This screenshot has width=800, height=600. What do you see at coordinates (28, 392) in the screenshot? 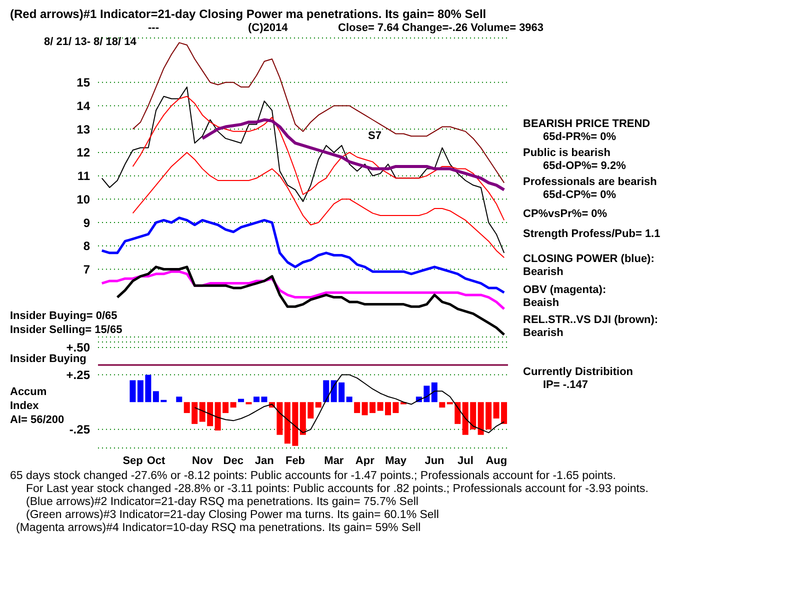
I see `text: Accum` at bounding box center [28, 392].